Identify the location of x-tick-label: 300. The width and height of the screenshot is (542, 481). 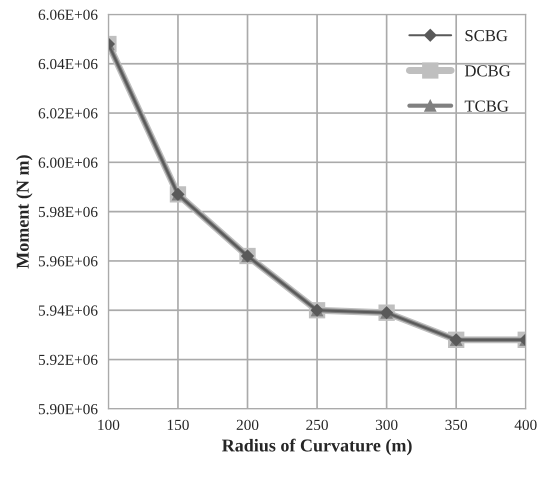
(387, 425).